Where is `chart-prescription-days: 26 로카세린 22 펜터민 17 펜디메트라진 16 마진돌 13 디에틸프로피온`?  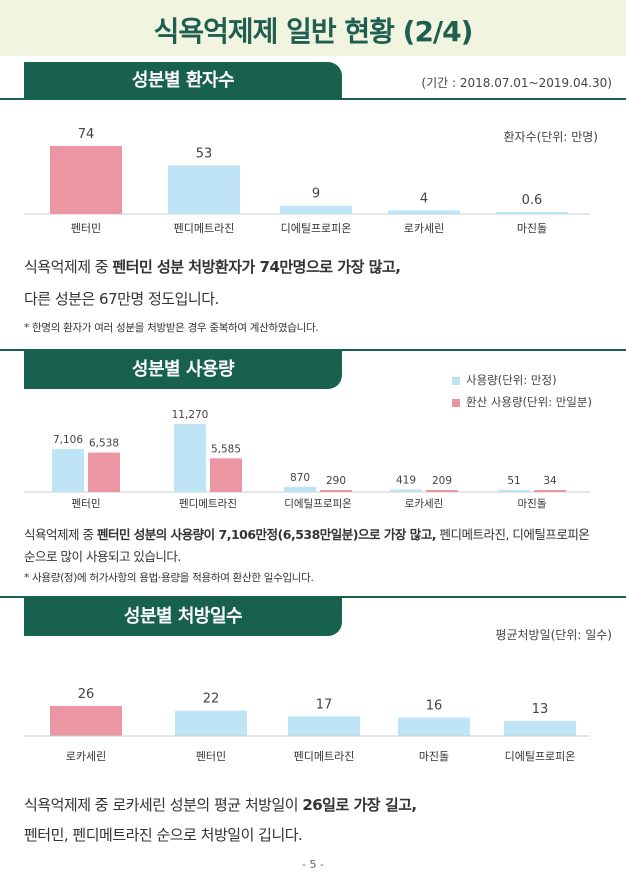
chart-prescription-days: 26 로카세린 22 펜터민 17 펜디메트라진 16 마진돌 13 디에틸프로피온 is located at coordinates (307, 725).